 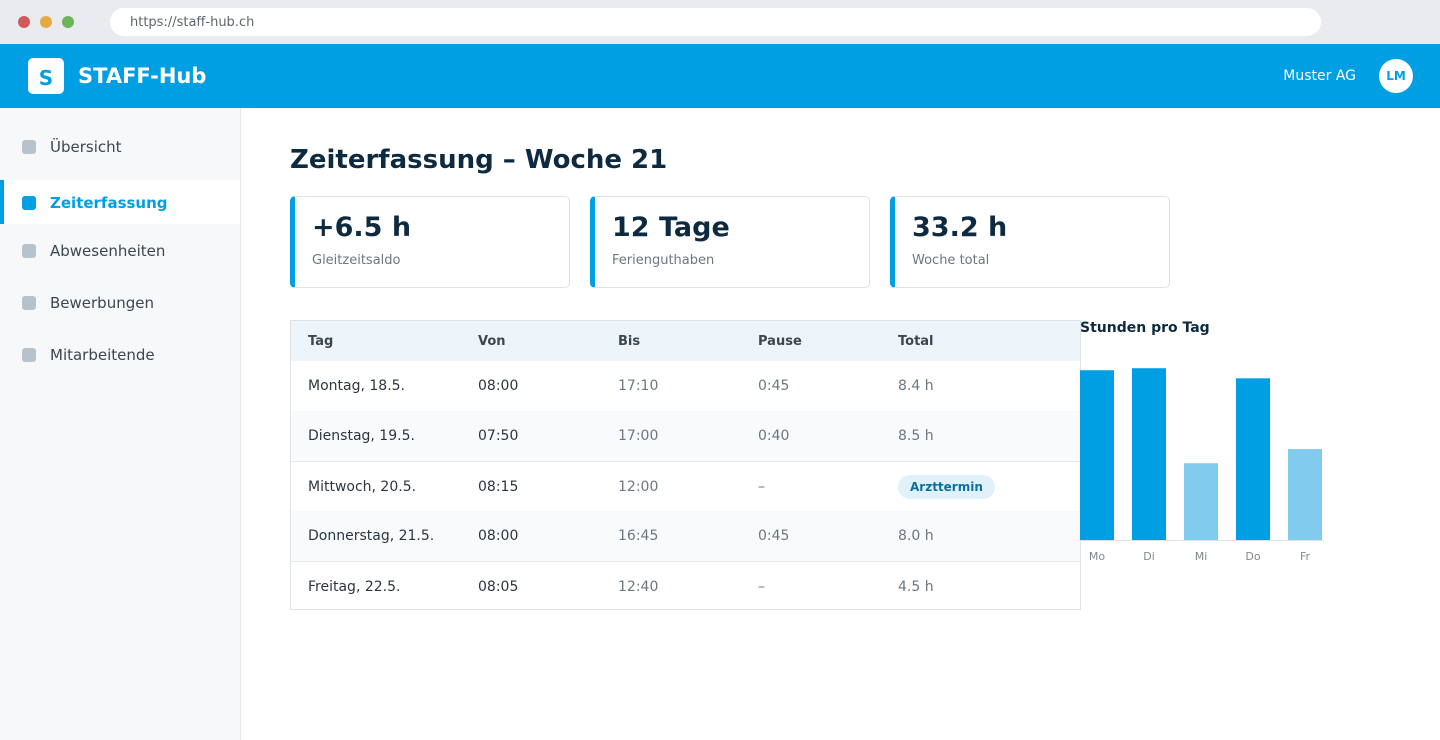 I want to click on minimize-window-button, so click(x=46, y=22).